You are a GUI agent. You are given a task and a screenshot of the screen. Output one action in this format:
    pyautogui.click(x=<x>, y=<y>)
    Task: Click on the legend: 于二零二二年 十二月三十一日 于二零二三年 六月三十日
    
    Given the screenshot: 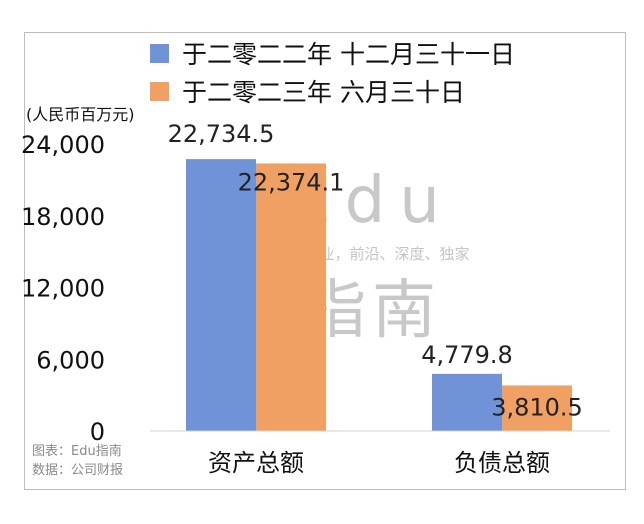 What is the action you would take?
    pyautogui.click(x=332, y=73)
    